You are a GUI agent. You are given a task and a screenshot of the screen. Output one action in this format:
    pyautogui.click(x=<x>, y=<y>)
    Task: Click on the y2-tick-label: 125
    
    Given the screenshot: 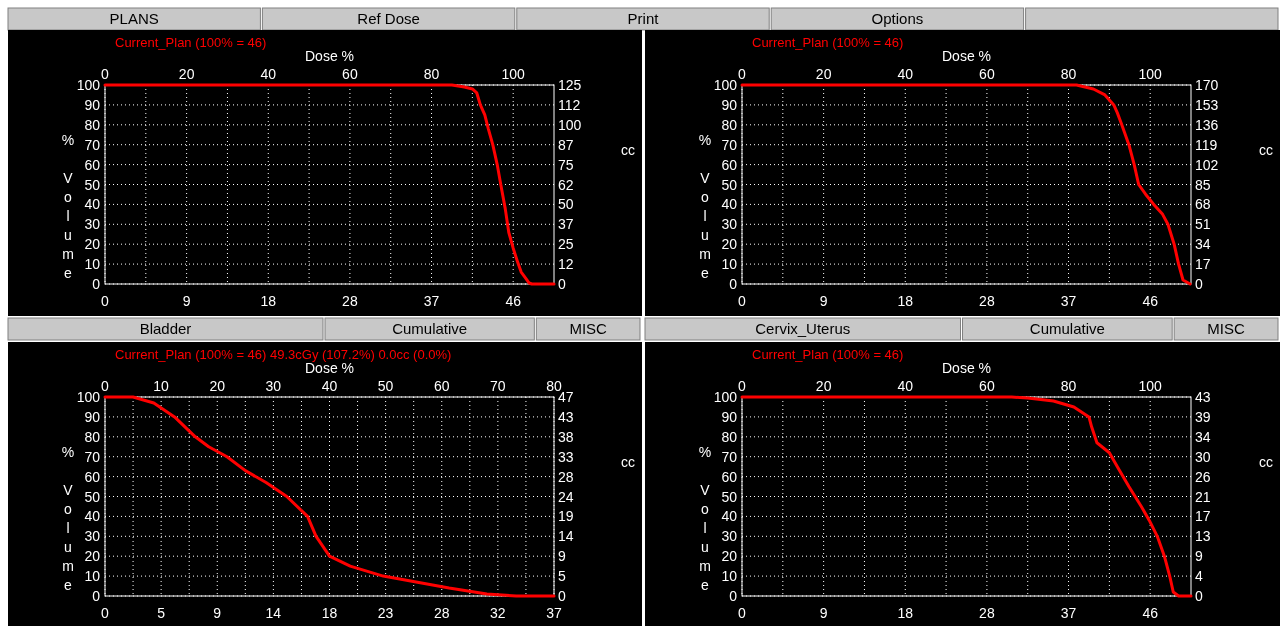 What is the action you would take?
    pyautogui.click(x=570, y=85)
    